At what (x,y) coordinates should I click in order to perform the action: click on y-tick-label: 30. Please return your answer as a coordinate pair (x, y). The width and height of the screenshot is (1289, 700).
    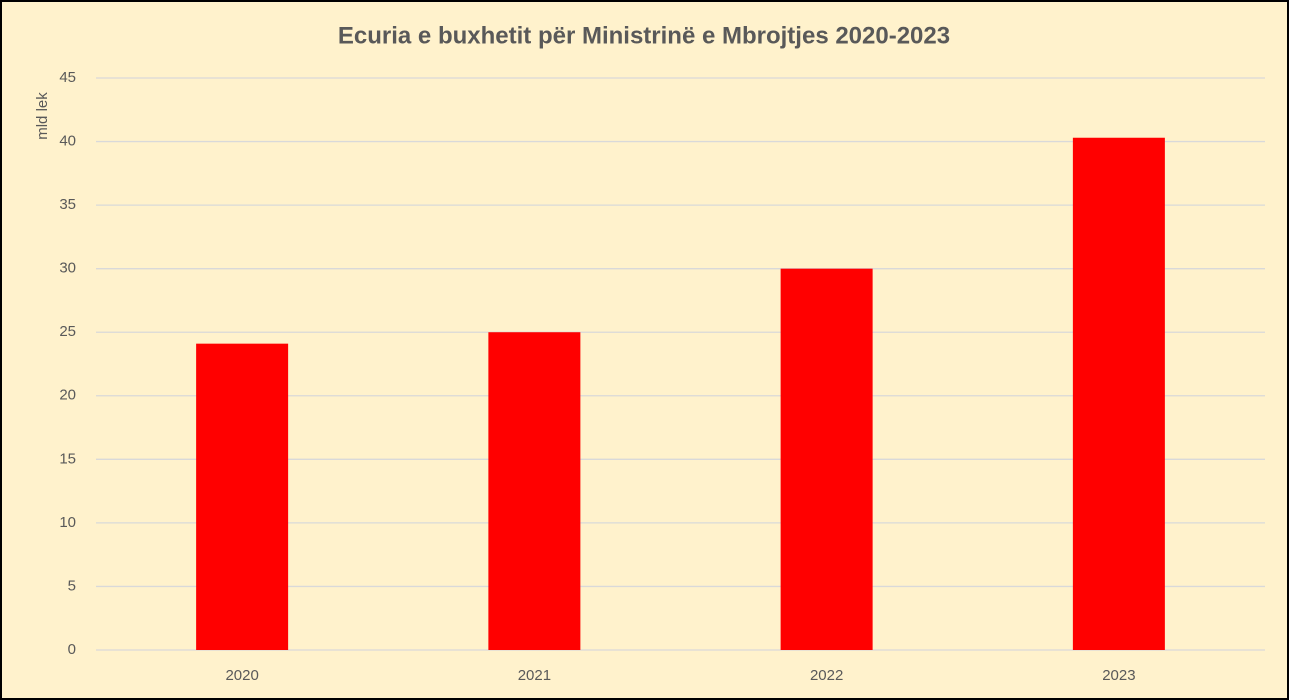
    Looking at the image, I should click on (67, 268).